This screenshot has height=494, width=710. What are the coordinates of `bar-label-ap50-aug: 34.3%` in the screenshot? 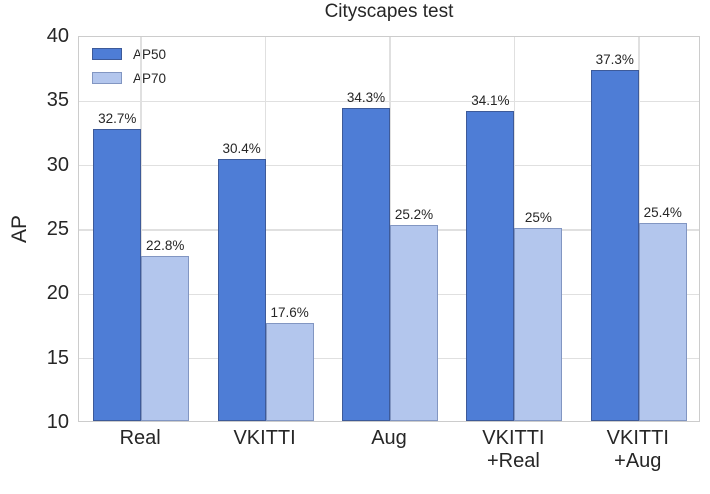 It's located at (366, 98).